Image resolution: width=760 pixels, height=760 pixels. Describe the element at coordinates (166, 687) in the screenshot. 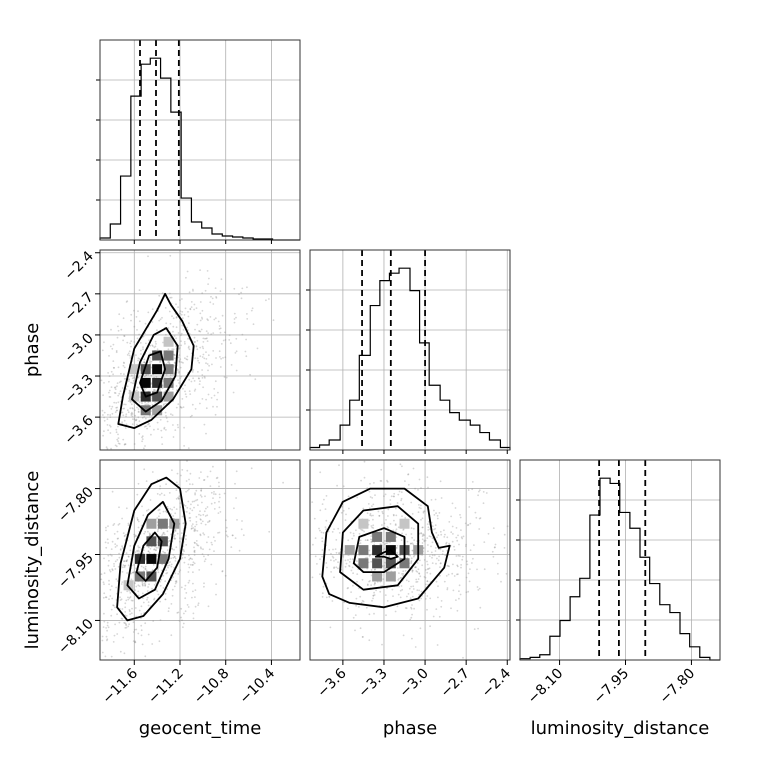

I see `x-tick-label-1: −11.2` at that location.